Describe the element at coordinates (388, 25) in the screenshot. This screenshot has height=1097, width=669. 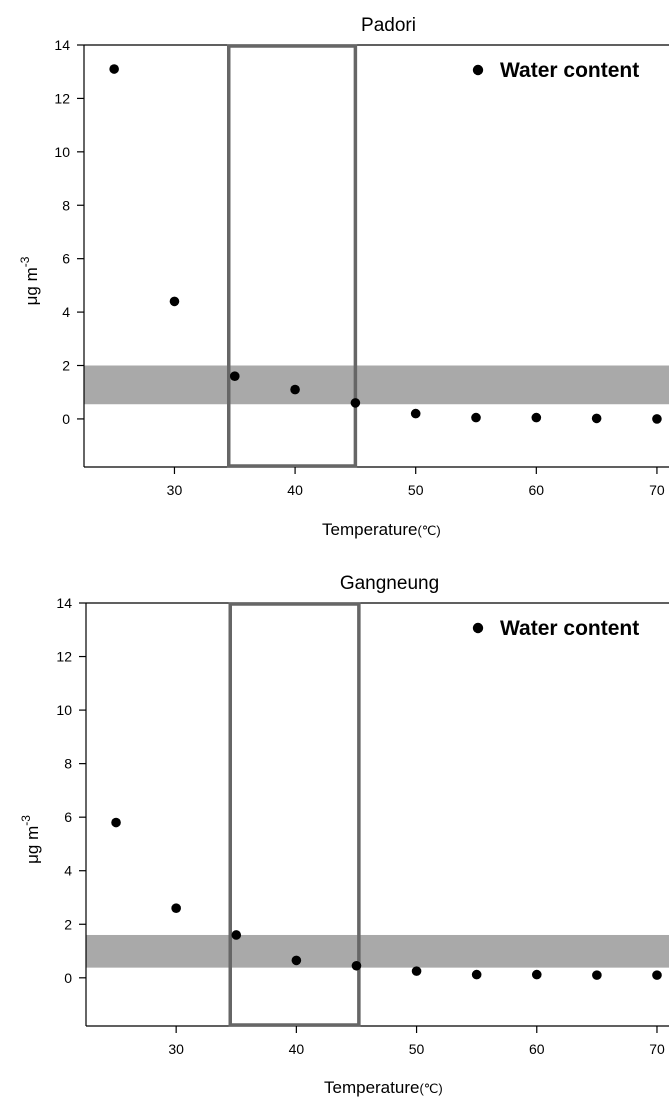
I see `chart-title: Padori` at that location.